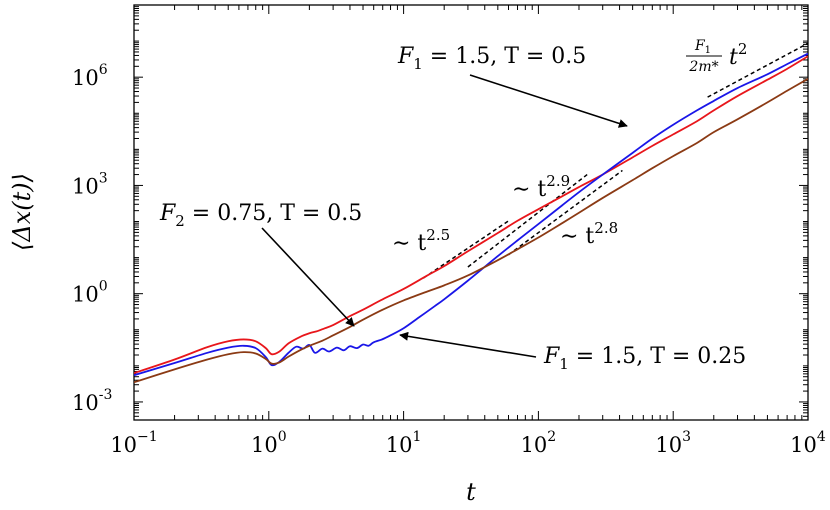  Describe the element at coordinates (548, 101) in the screenshot. I see `arrow-f1-t05` at that location.